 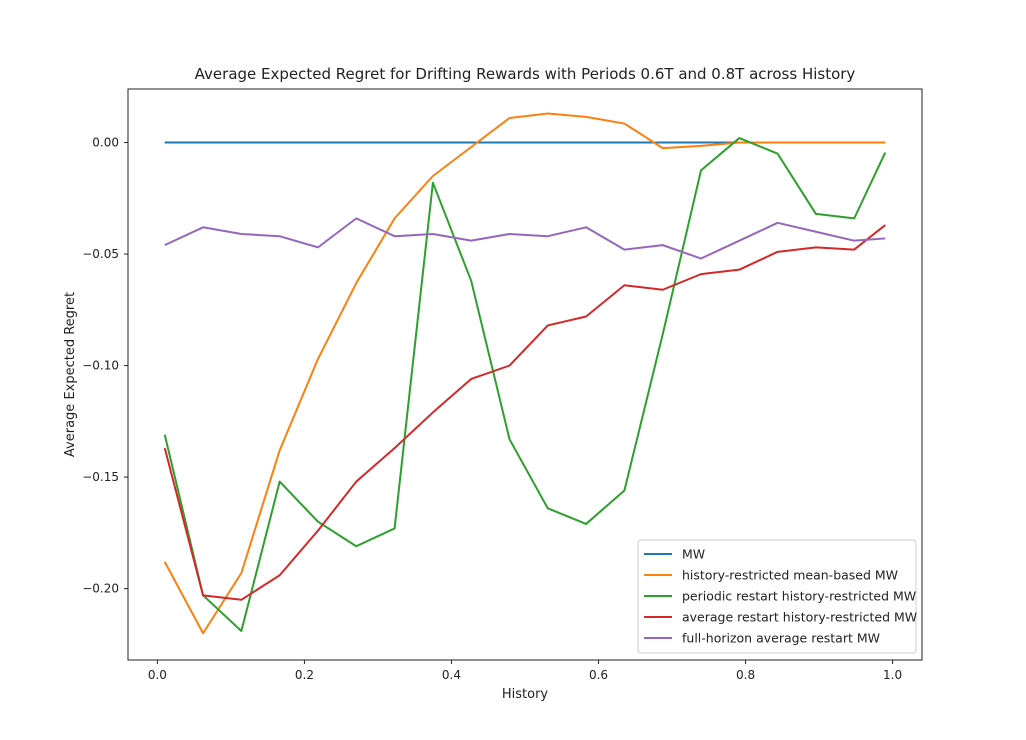 What do you see at coordinates (892, 675) in the screenshot?
I see `x-tick-label: 1.0` at bounding box center [892, 675].